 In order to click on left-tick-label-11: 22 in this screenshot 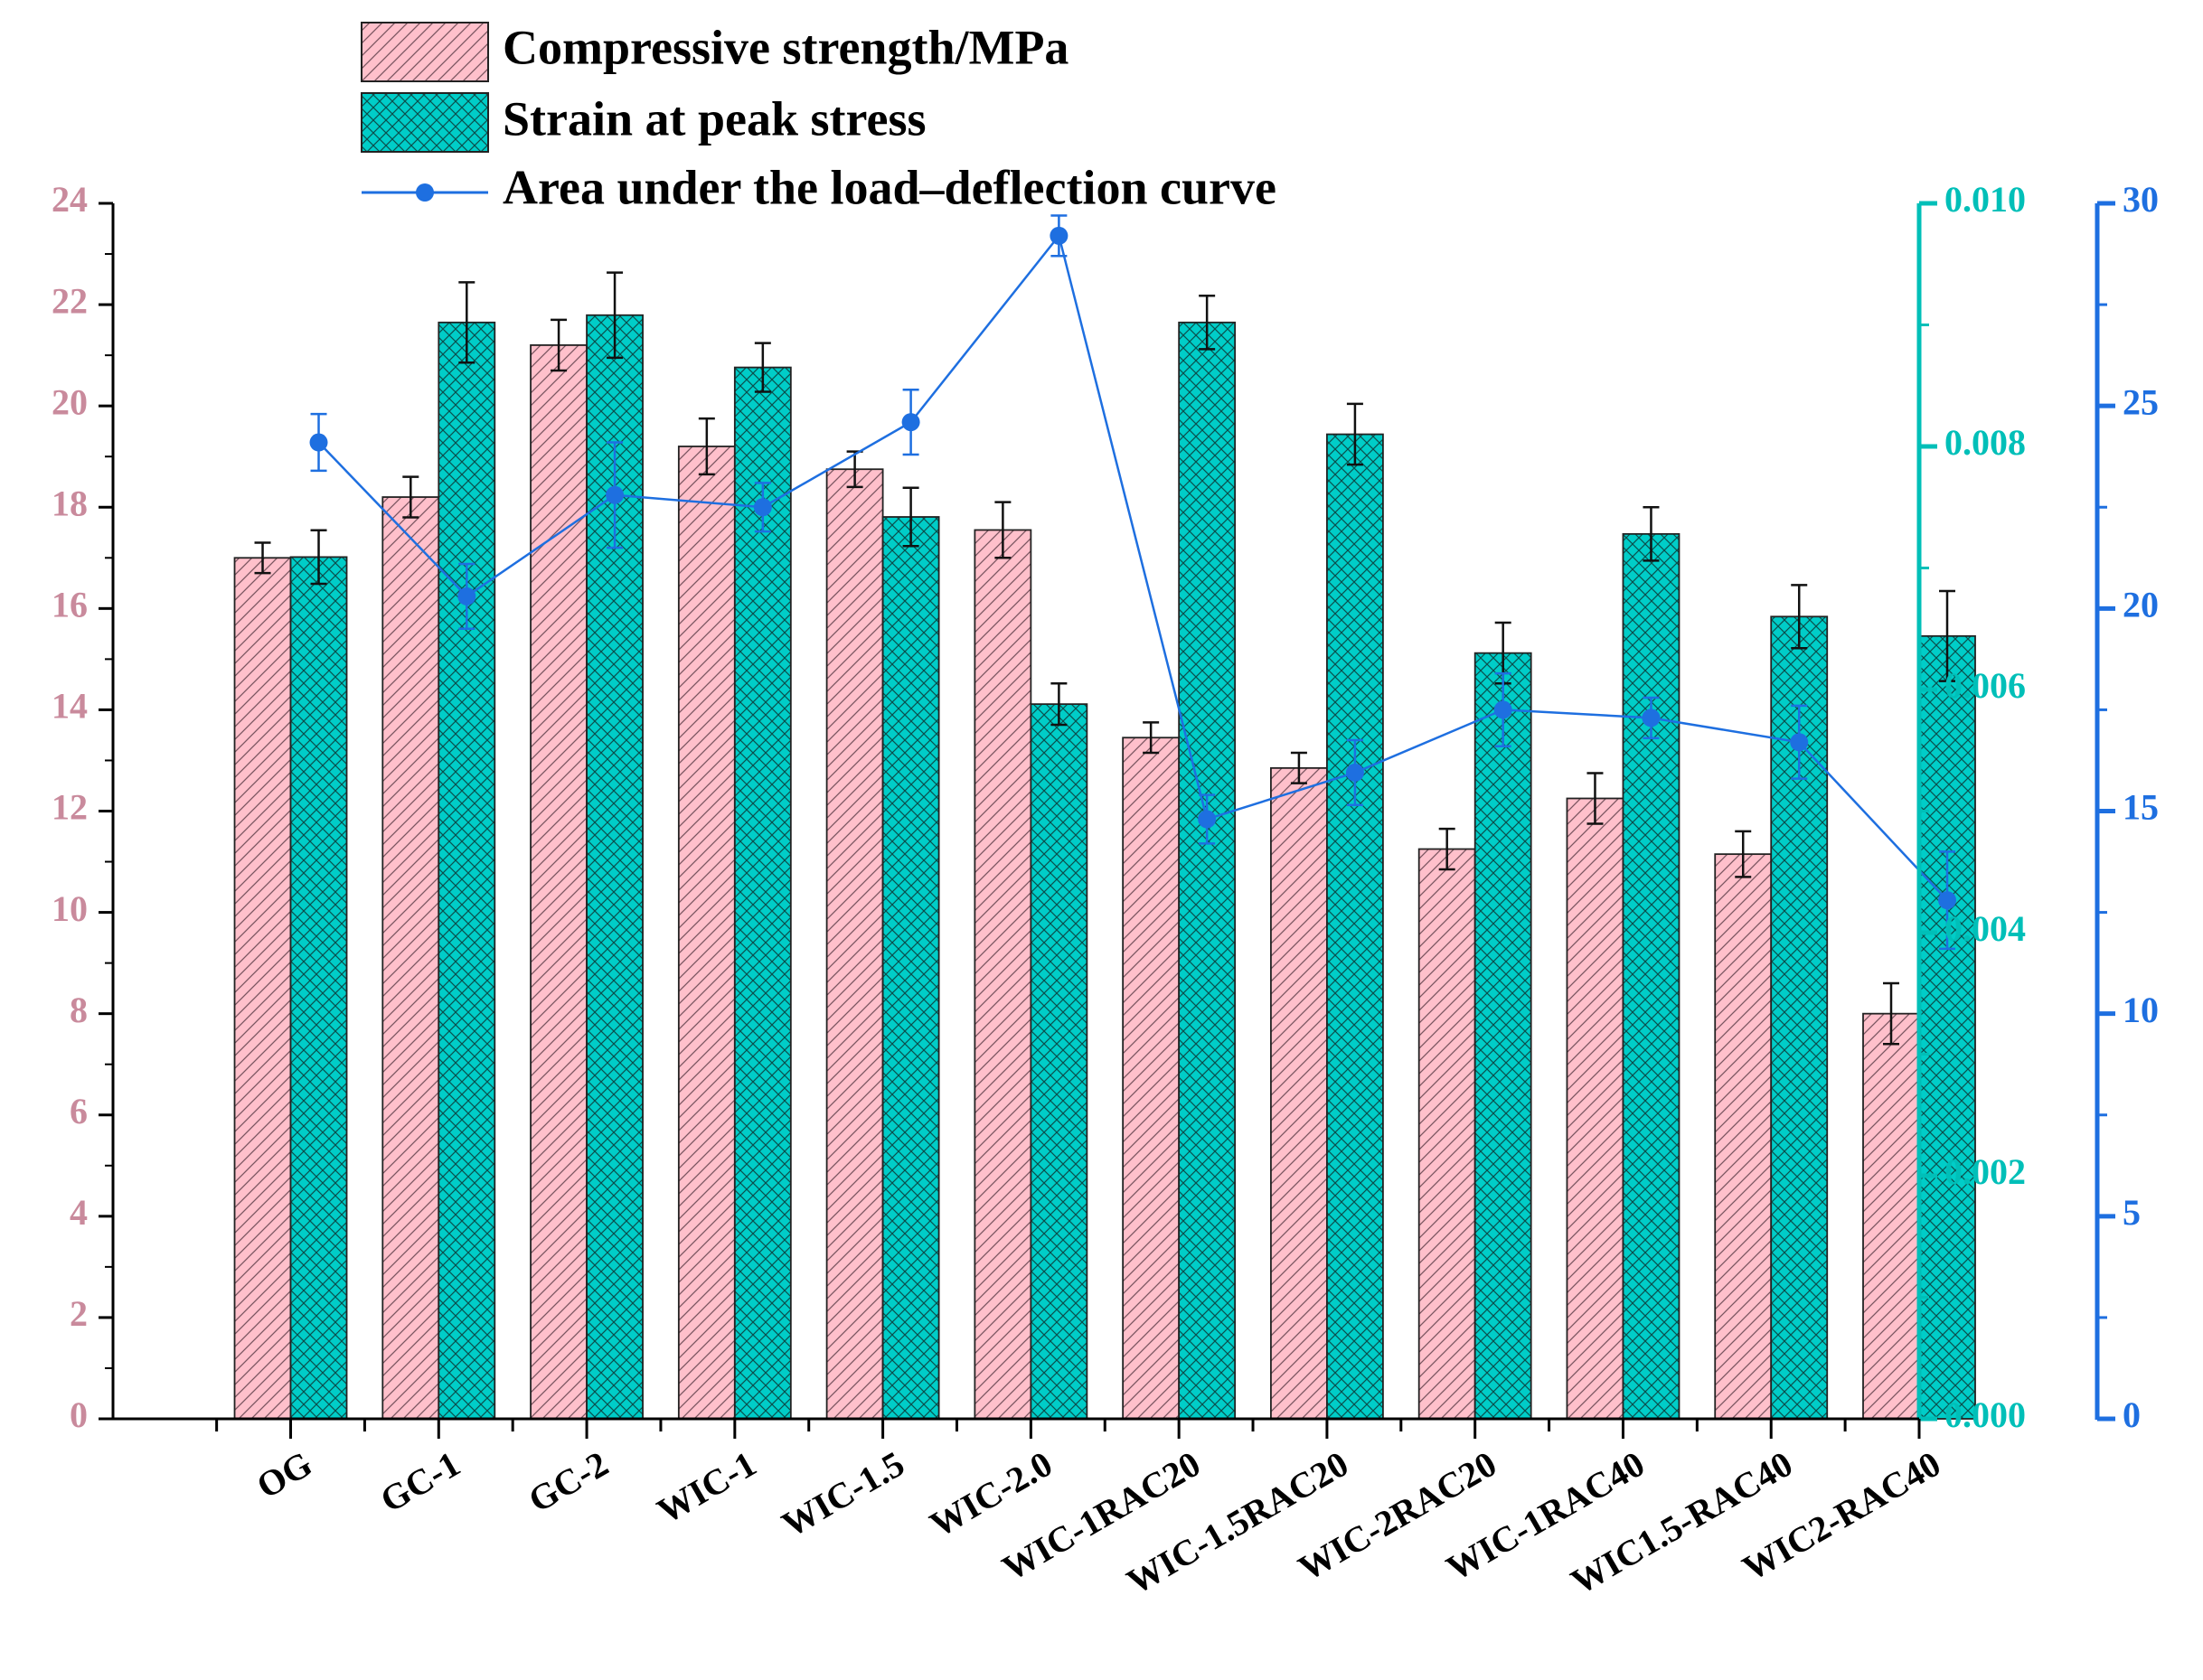, I will do `click(70, 300)`.